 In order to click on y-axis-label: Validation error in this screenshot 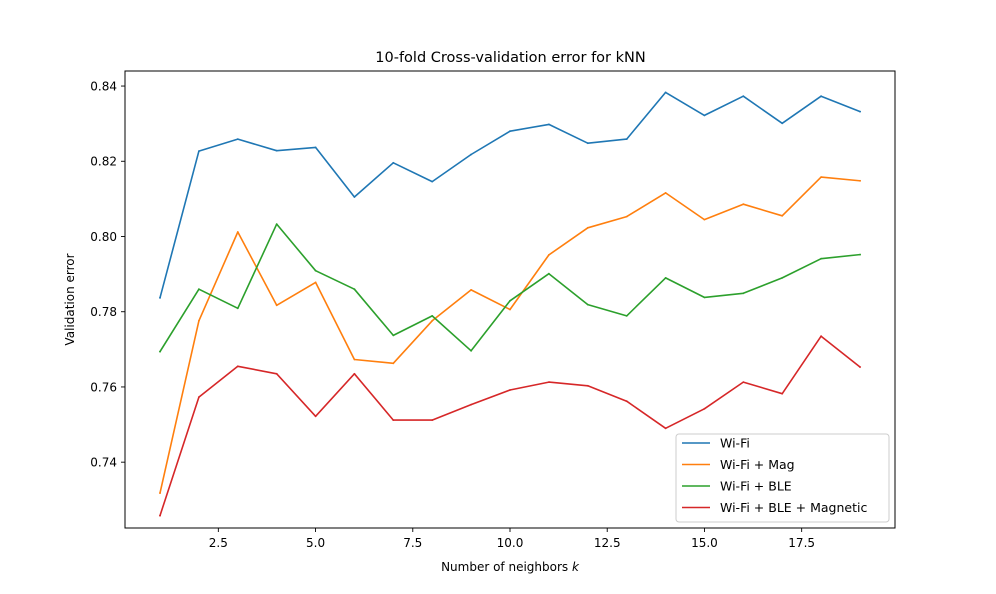, I will do `click(70, 299)`.